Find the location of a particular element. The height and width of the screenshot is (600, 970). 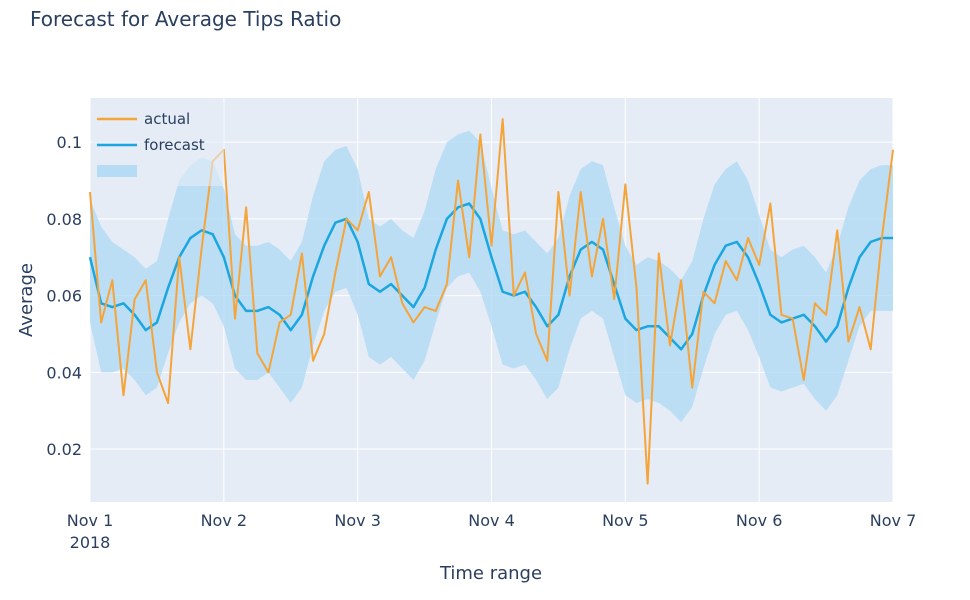

x-tick-label: Nov 5 is located at coordinates (625, 520).